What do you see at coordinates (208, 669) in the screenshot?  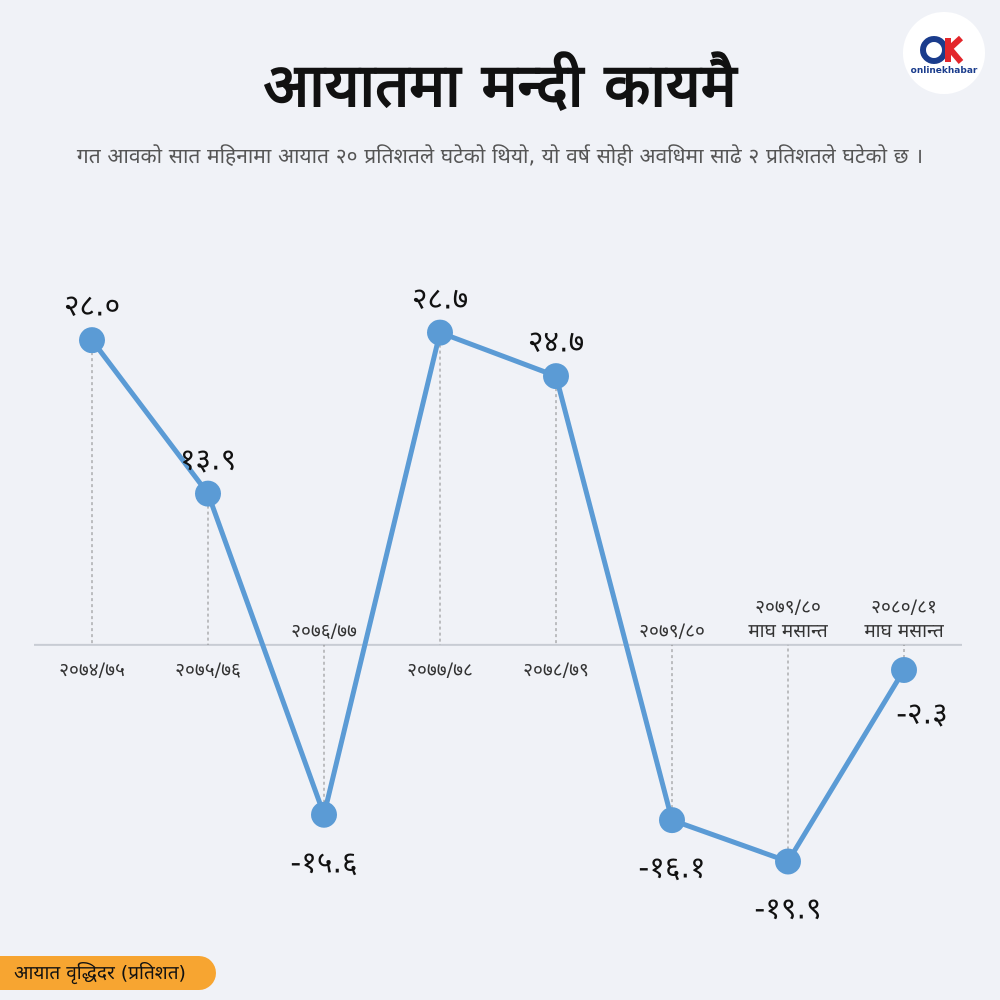 I see `x-tick-label: २०७५/७६` at bounding box center [208, 669].